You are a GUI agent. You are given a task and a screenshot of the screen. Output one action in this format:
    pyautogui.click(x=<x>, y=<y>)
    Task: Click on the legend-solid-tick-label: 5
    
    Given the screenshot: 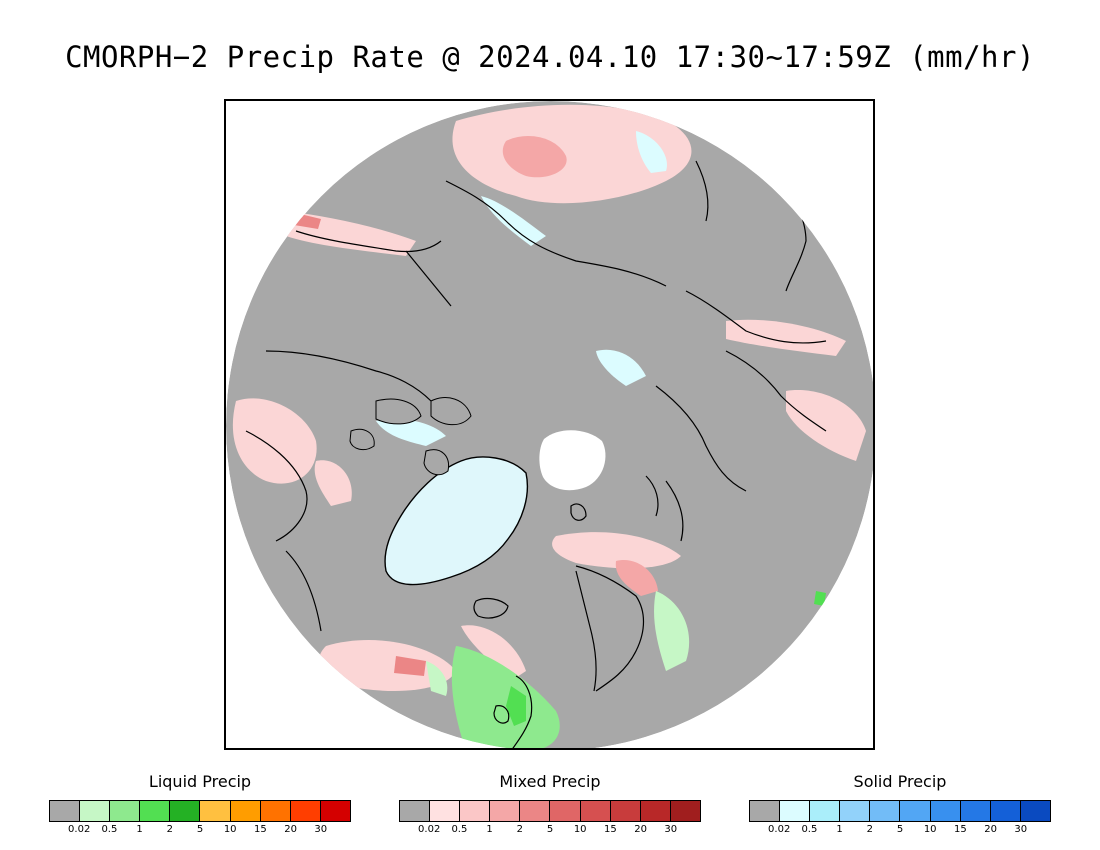 What is the action you would take?
    pyautogui.click(x=900, y=829)
    